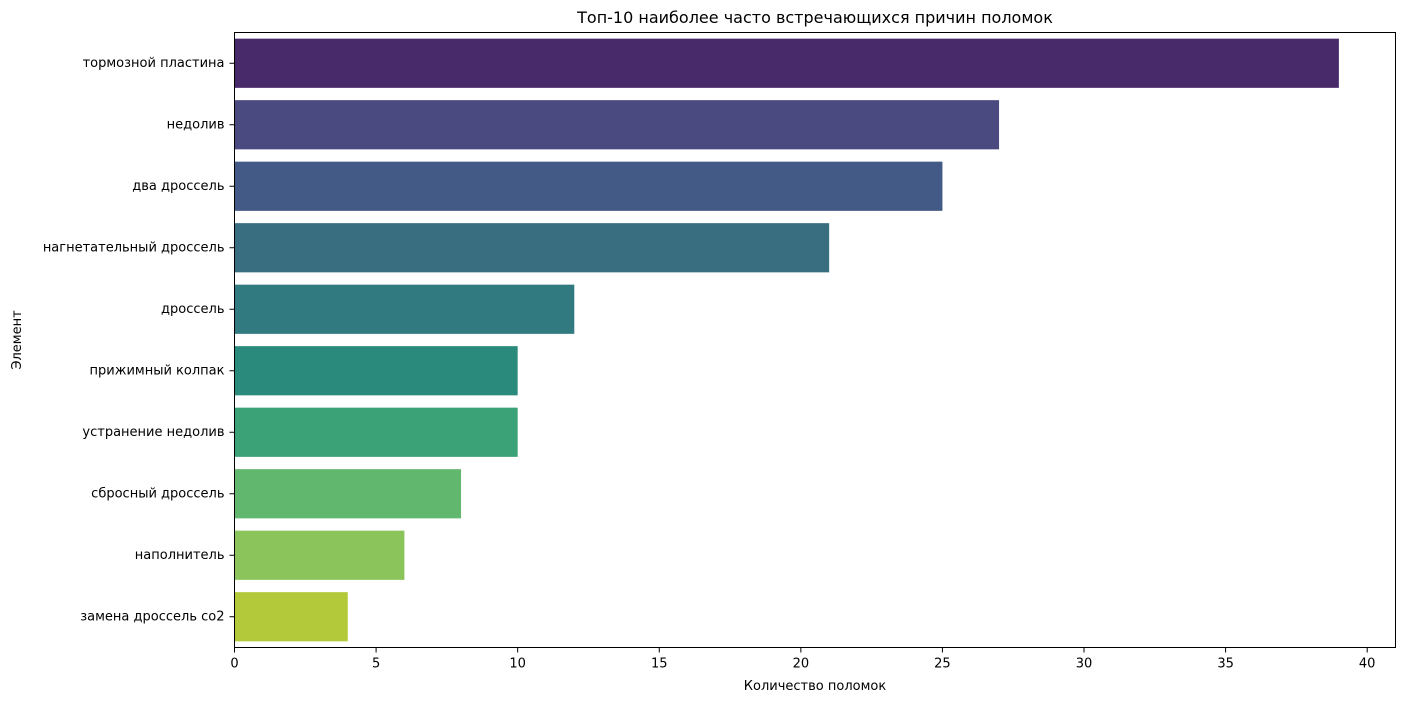  I want to click on x-tick-label: 30, so click(1084, 664).